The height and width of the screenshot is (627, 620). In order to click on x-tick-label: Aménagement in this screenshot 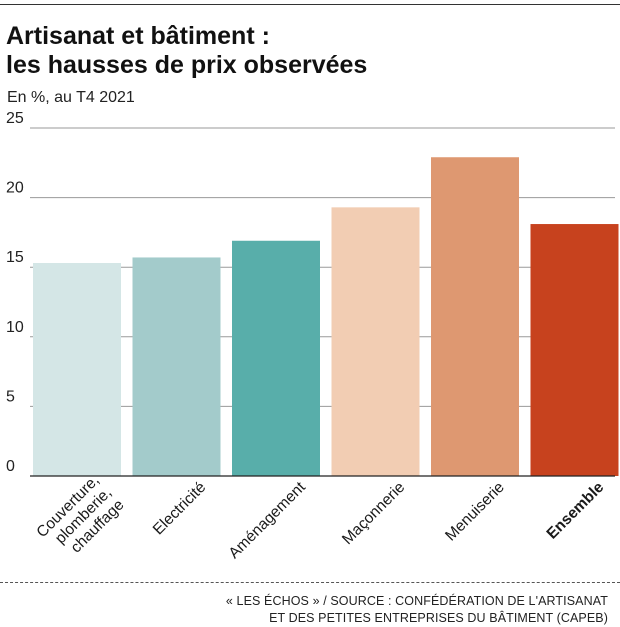, I will do `click(268, 520)`.